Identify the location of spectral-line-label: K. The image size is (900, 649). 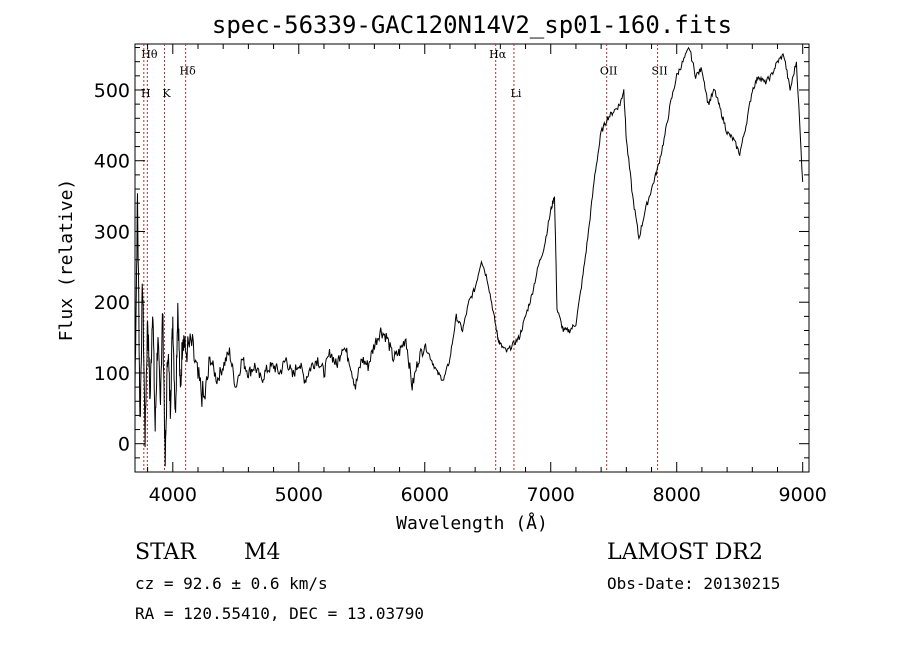
(166, 93).